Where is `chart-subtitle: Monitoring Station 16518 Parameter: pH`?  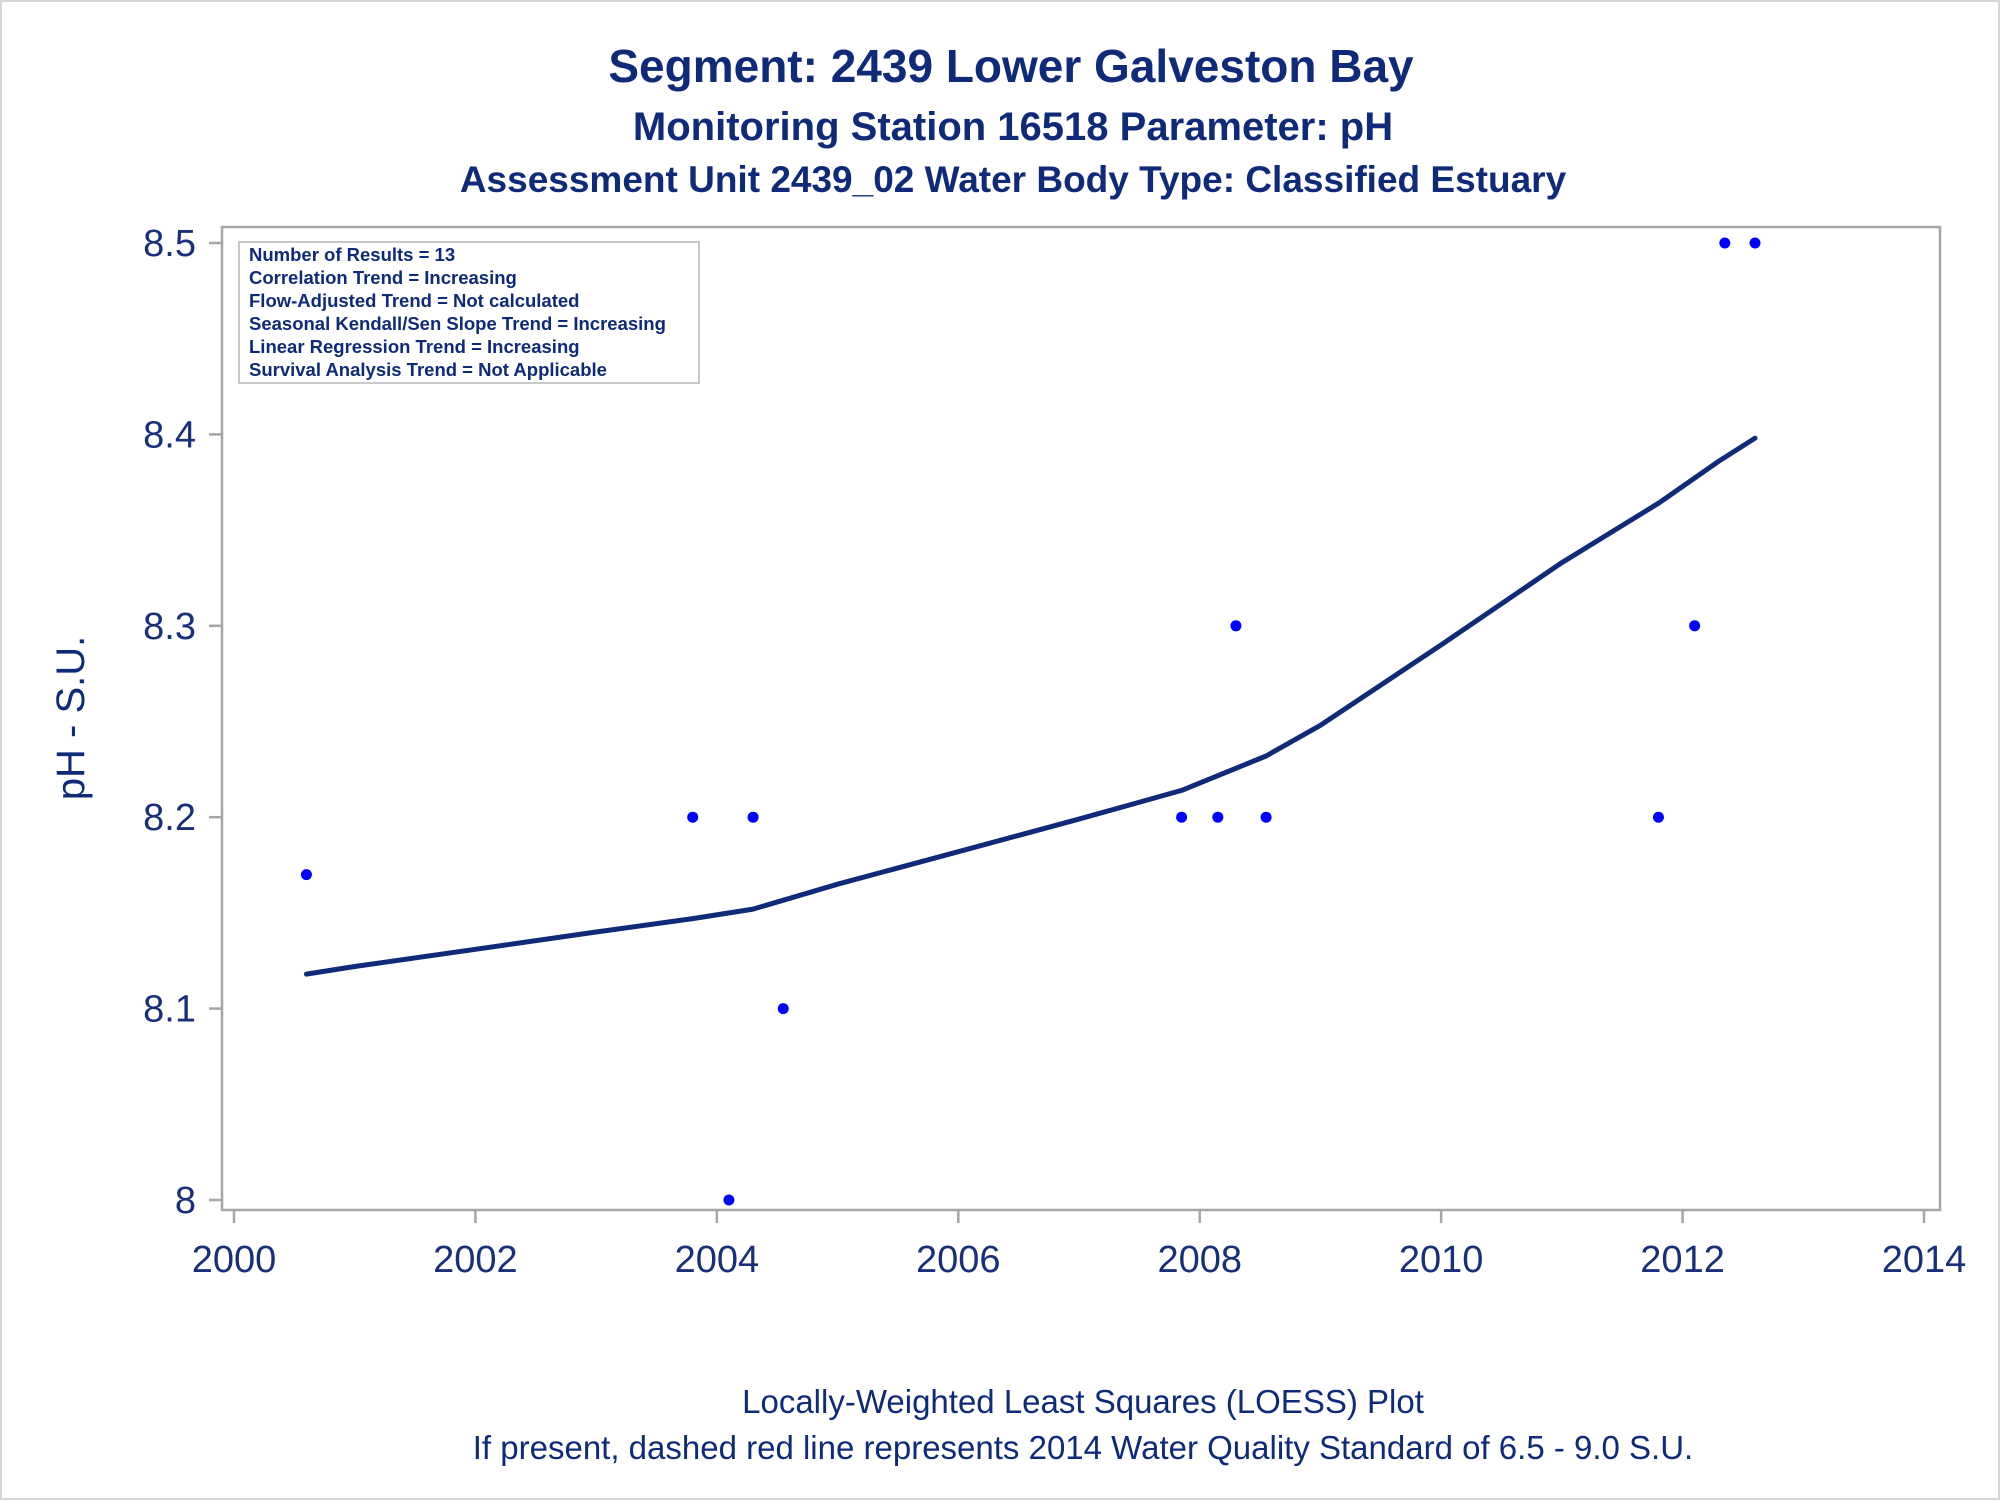
chart-subtitle: Monitoring Station 16518 Parameter: pH is located at coordinates (1013, 127).